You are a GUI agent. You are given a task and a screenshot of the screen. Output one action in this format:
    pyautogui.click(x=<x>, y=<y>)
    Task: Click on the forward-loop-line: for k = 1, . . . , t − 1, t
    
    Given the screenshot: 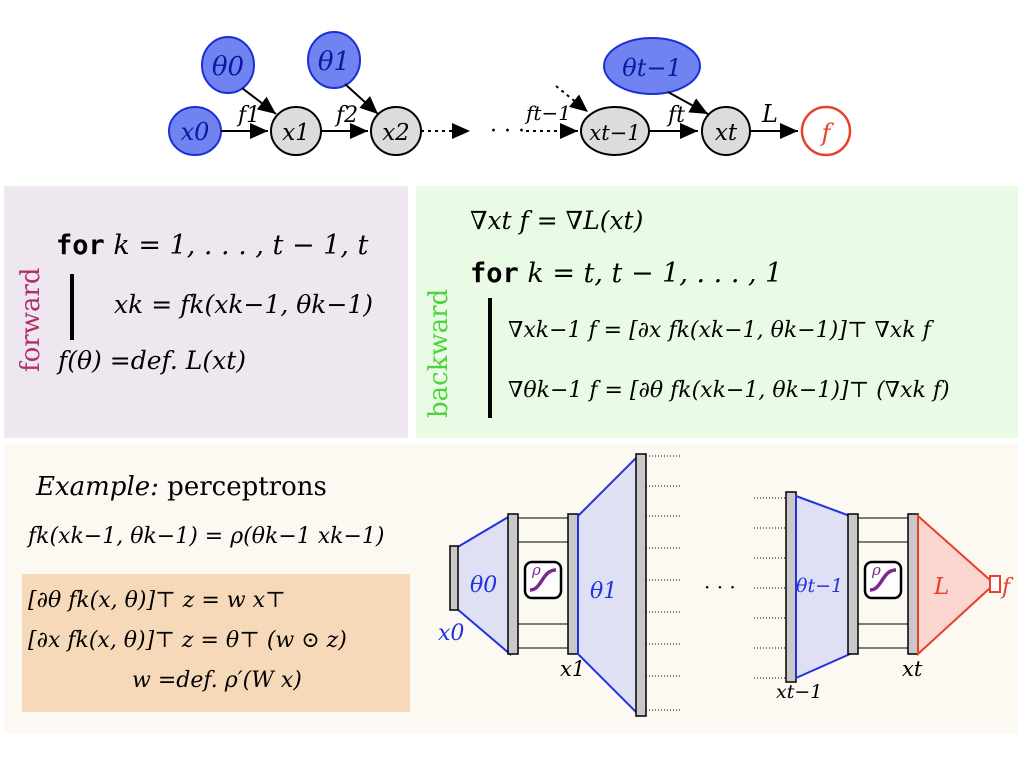 What is the action you would take?
    pyautogui.click(x=212, y=245)
    